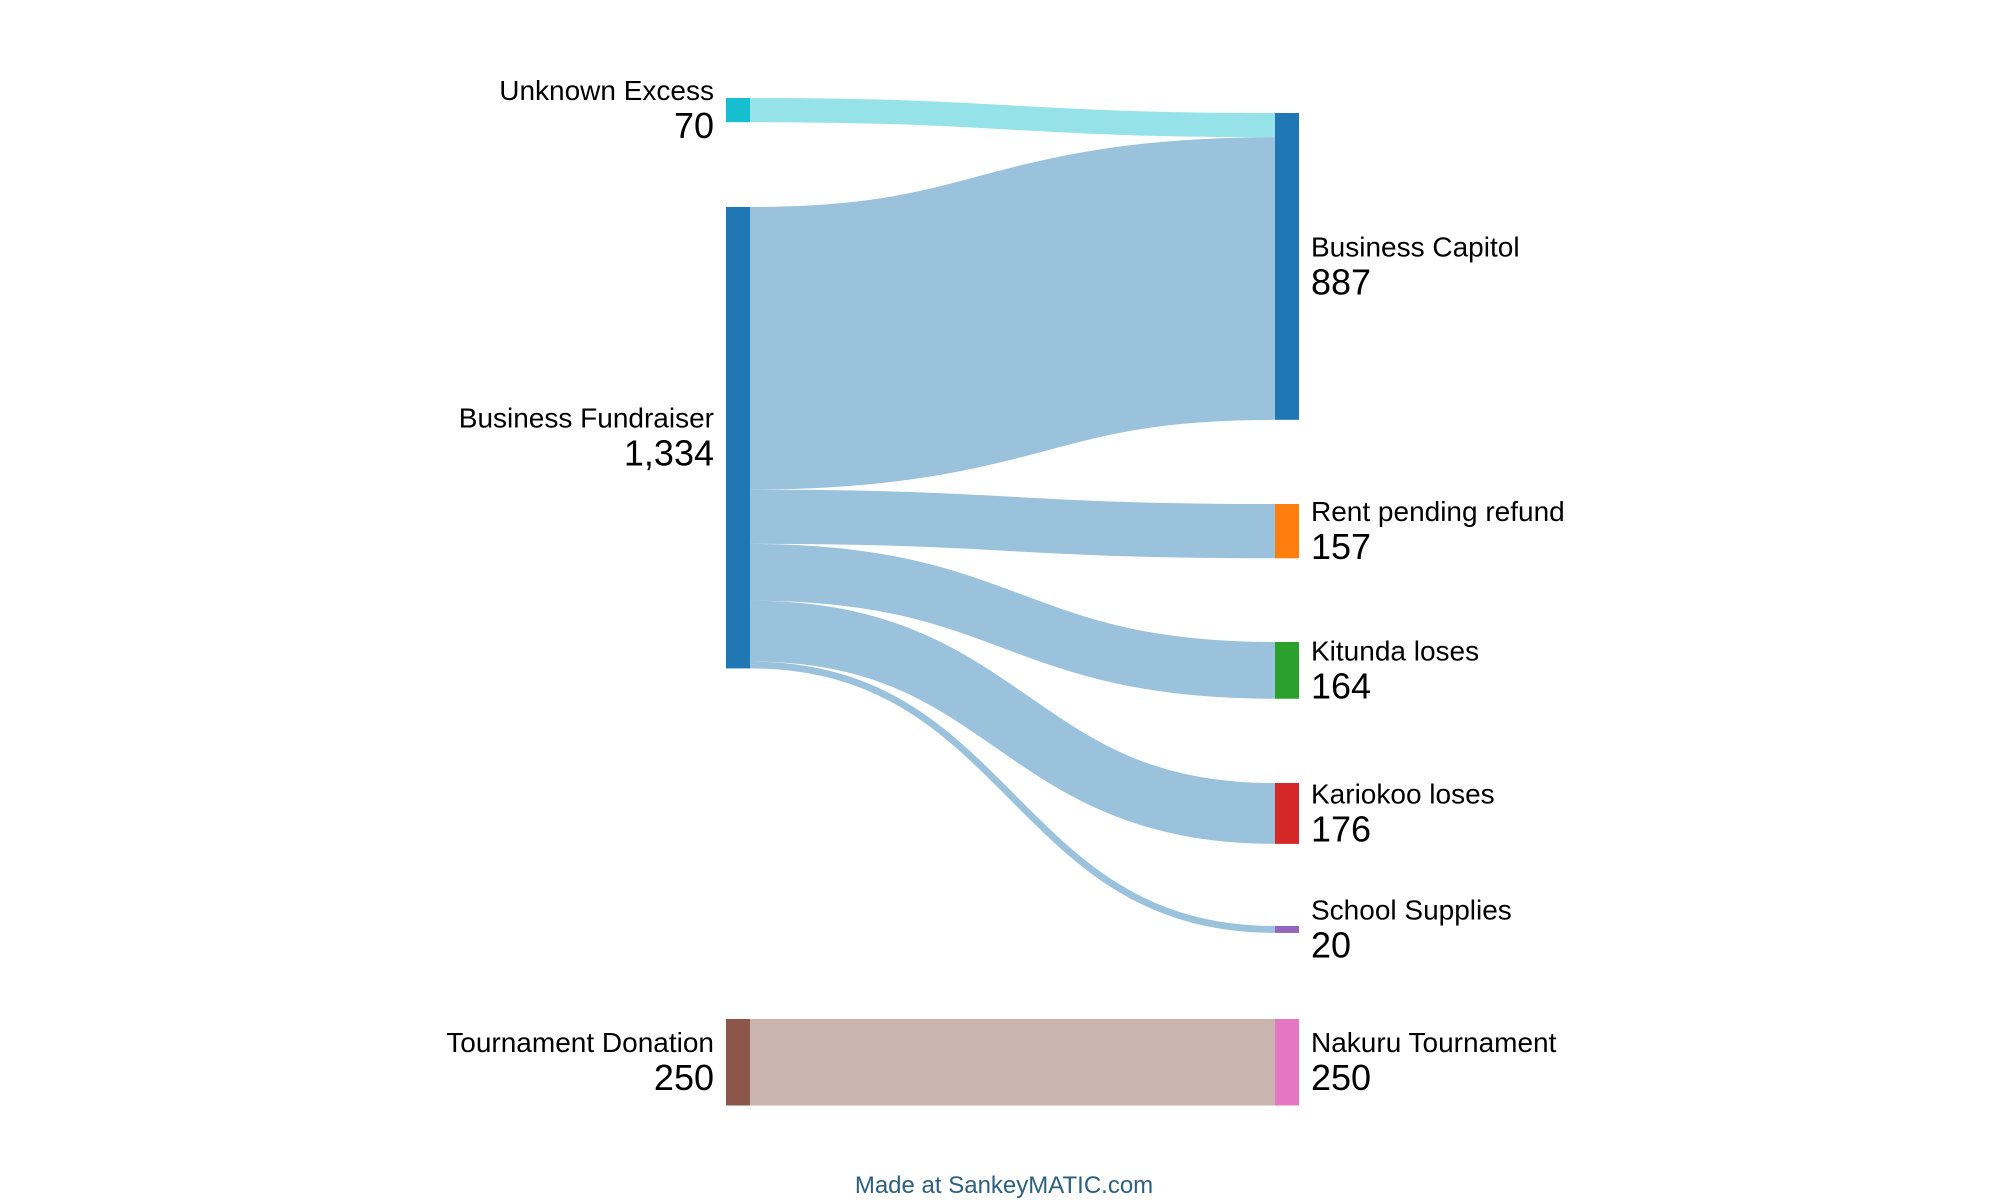 This screenshot has width=2000, height=1200. What do you see at coordinates (1012, 524) in the screenshot?
I see `flow-business_fundraiser-to-rent_pending_refund` at bounding box center [1012, 524].